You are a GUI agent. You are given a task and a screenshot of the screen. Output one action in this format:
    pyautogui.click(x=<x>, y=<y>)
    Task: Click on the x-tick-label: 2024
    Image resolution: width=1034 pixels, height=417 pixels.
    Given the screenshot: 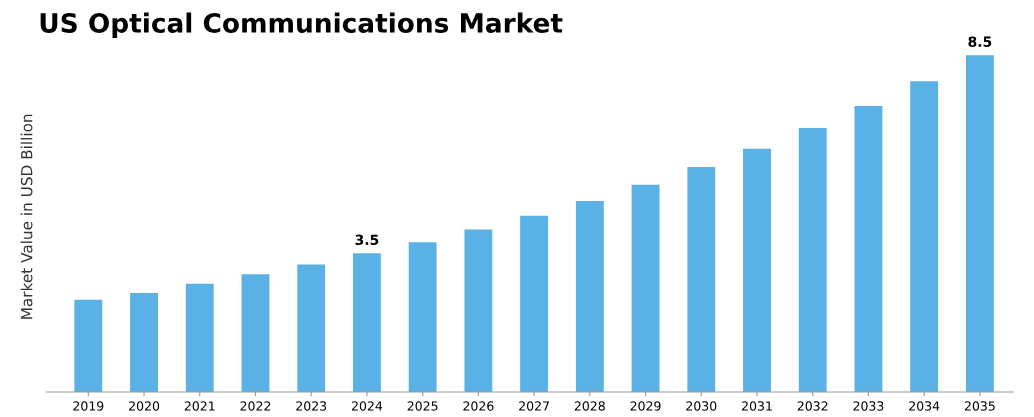 What is the action you would take?
    pyautogui.click(x=367, y=406)
    